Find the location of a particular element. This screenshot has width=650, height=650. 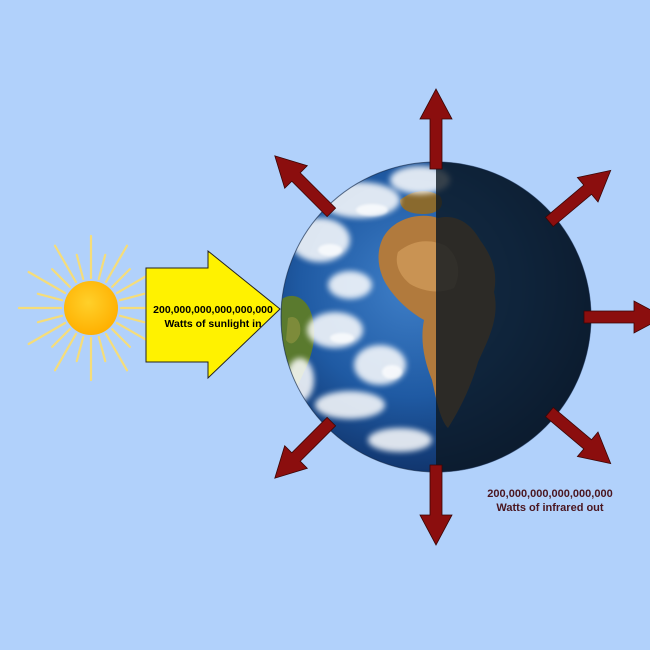

infrared-arrow-bottom-left is located at coordinates (305, 447).